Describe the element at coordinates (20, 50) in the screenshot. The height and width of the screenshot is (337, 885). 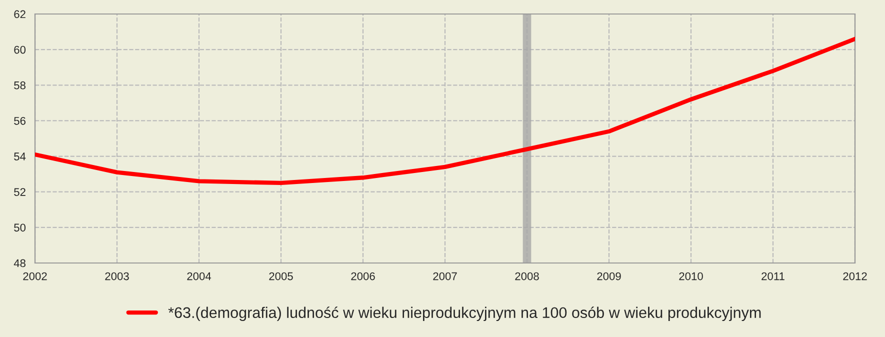
I see `y-tick-label: 60` at that location.